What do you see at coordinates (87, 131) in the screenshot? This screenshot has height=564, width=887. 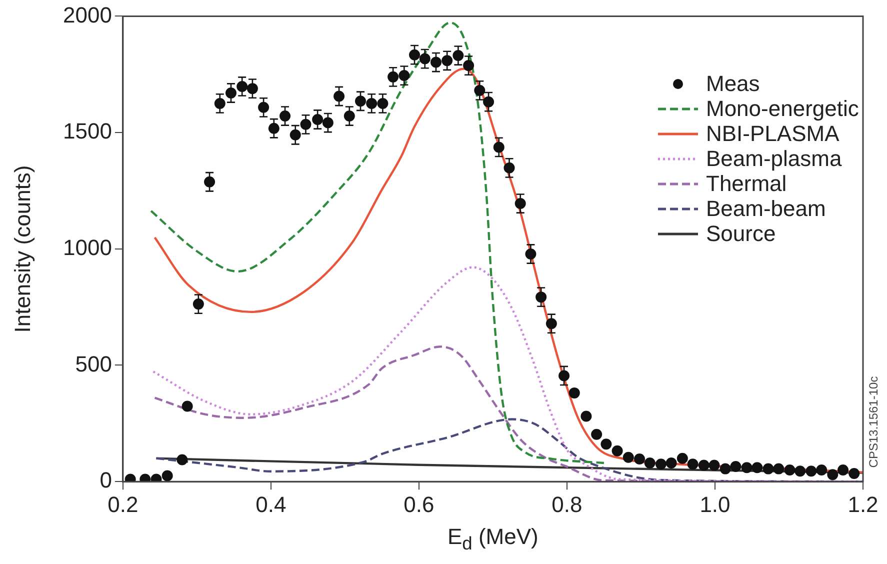 I see `y-tick-label: 1500` at bounding box center [87, 131].